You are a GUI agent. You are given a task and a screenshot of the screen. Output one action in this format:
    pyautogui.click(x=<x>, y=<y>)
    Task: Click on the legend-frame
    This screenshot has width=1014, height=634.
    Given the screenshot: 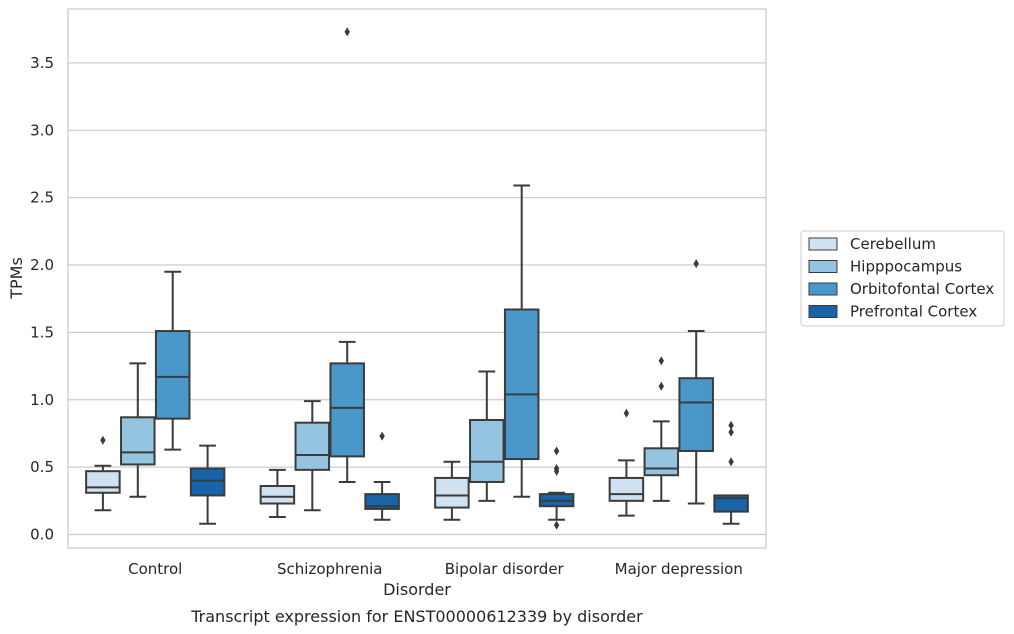 What is the action you would take?
    pyautogui.click(x=902, y=278)
    